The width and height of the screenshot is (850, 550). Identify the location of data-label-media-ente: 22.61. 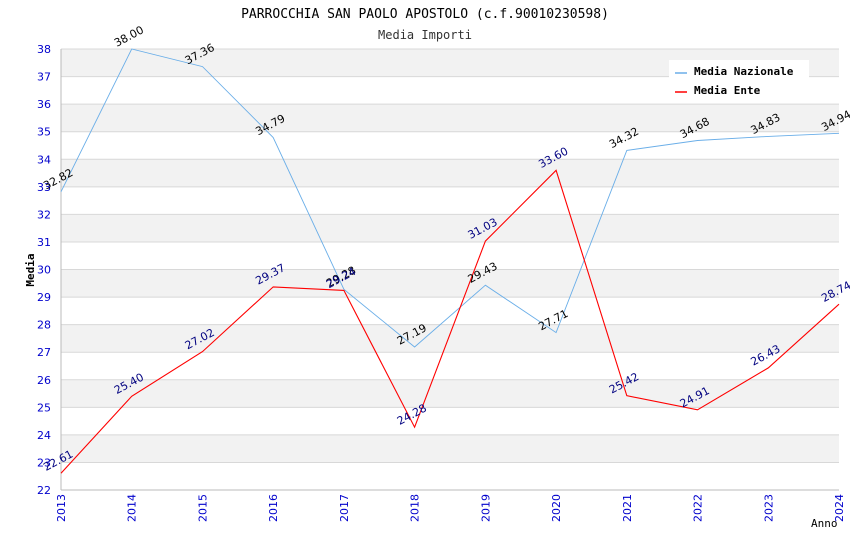
(58, 461).